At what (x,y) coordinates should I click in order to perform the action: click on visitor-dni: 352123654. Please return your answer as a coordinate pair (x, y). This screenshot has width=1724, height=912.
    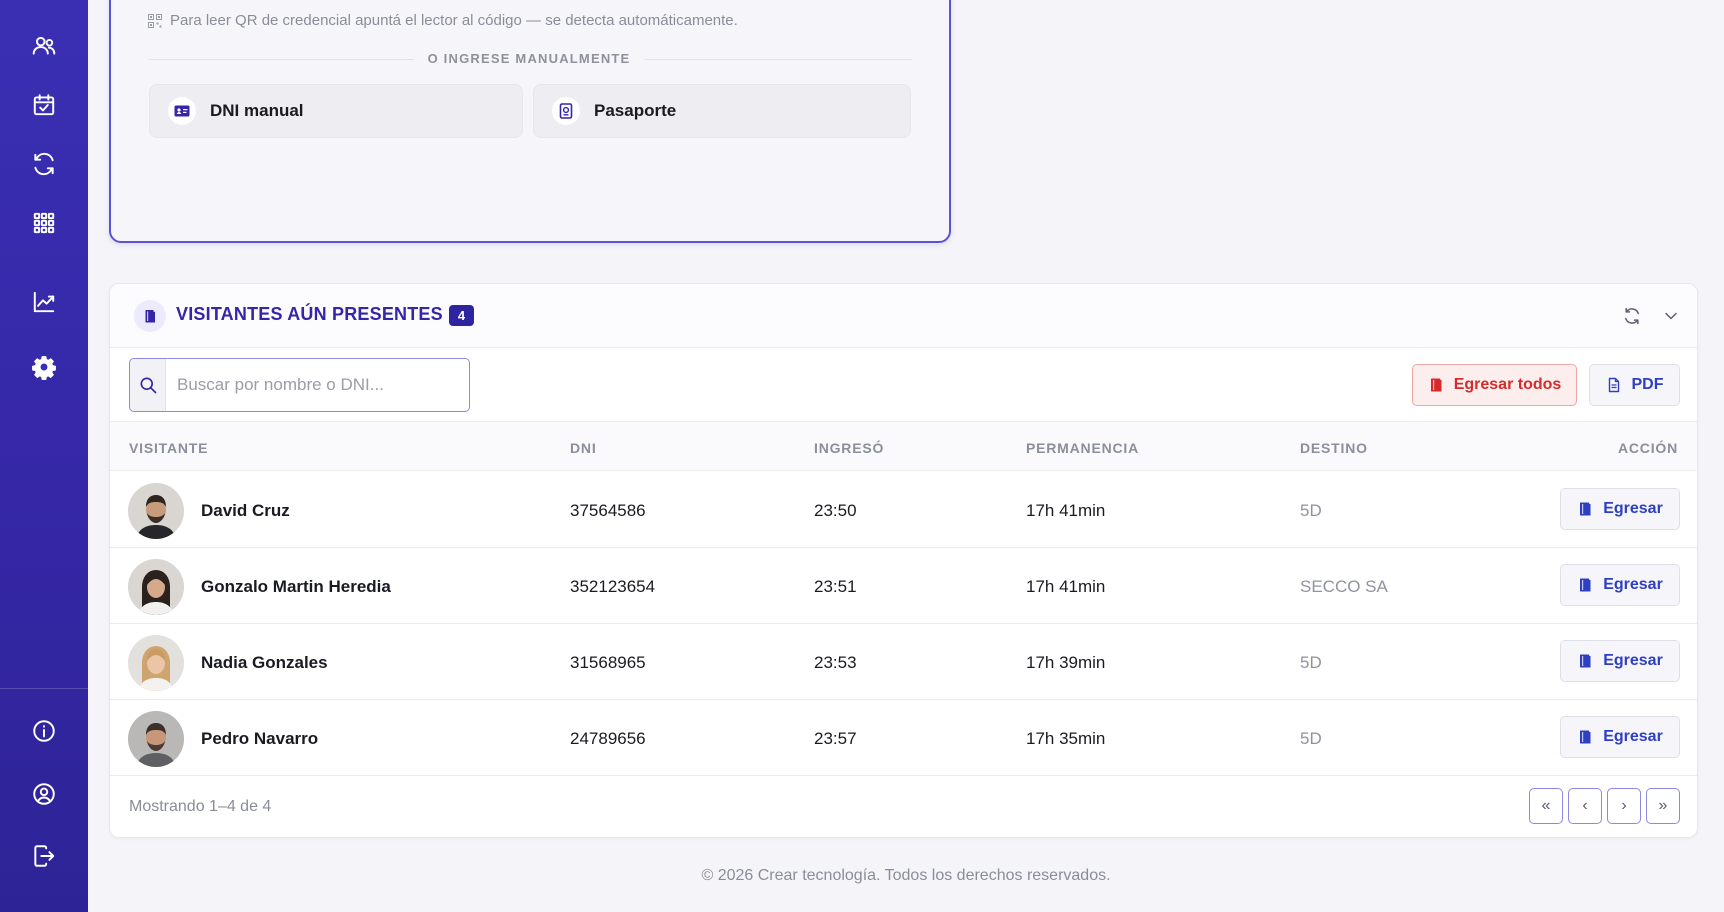
    Looking at the image, I should click on (613, 586).